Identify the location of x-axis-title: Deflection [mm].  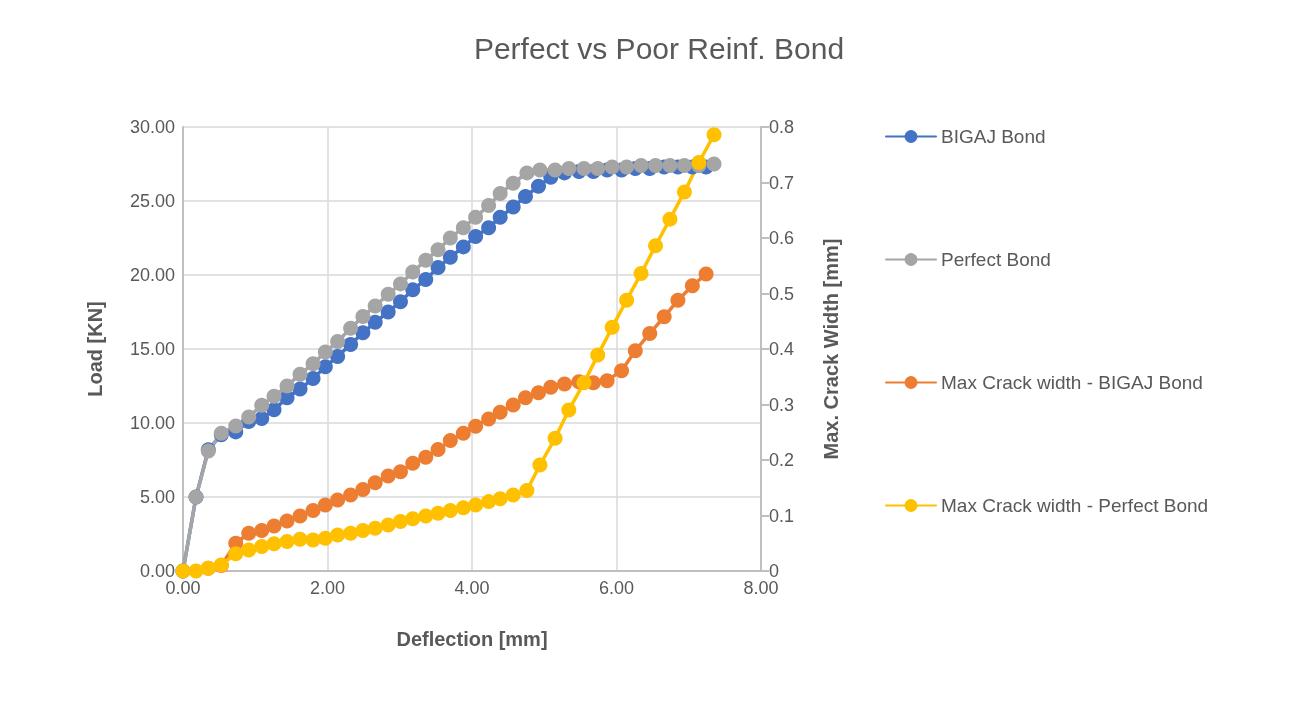
(472, 639).